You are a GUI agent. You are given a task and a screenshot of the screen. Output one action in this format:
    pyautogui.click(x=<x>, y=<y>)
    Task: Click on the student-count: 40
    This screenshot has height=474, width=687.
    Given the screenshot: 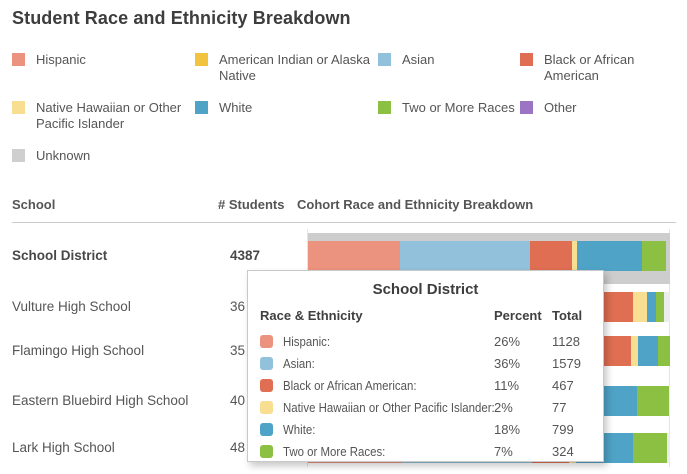 What is the action you would take?
    pyautogui.click(x=238, y=400)
    